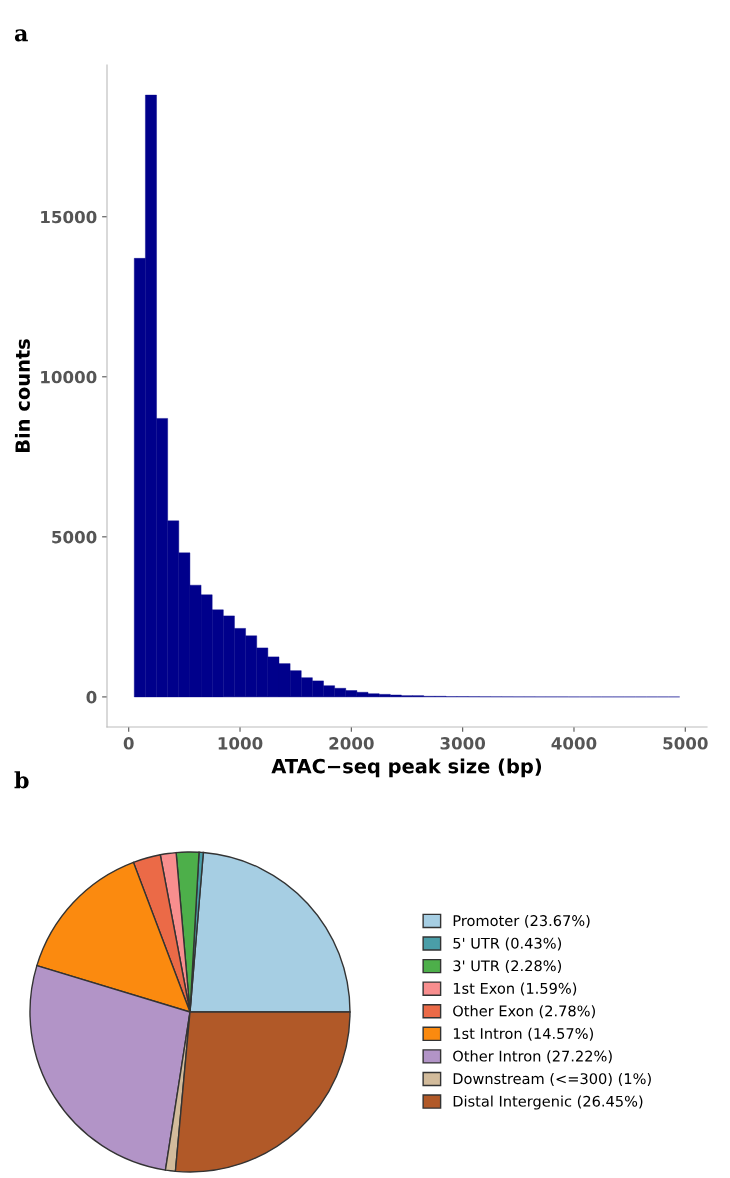  I want to click on x-tick-label: 0, so click(128, 743).